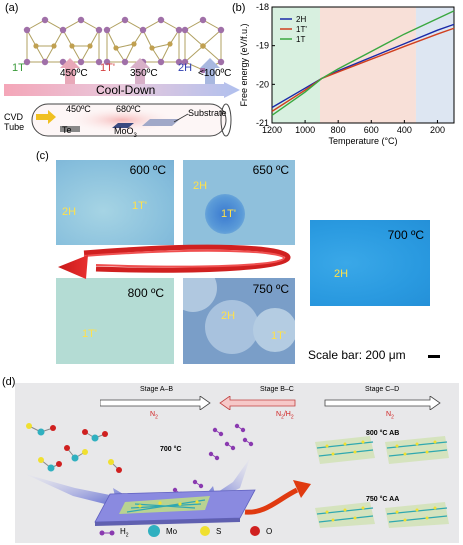 The image size is (463, 545). What do you see at coordinates (301, 19) in the screenshot?
I see `legend-entry: 2H` at bounding box center [301, 19].